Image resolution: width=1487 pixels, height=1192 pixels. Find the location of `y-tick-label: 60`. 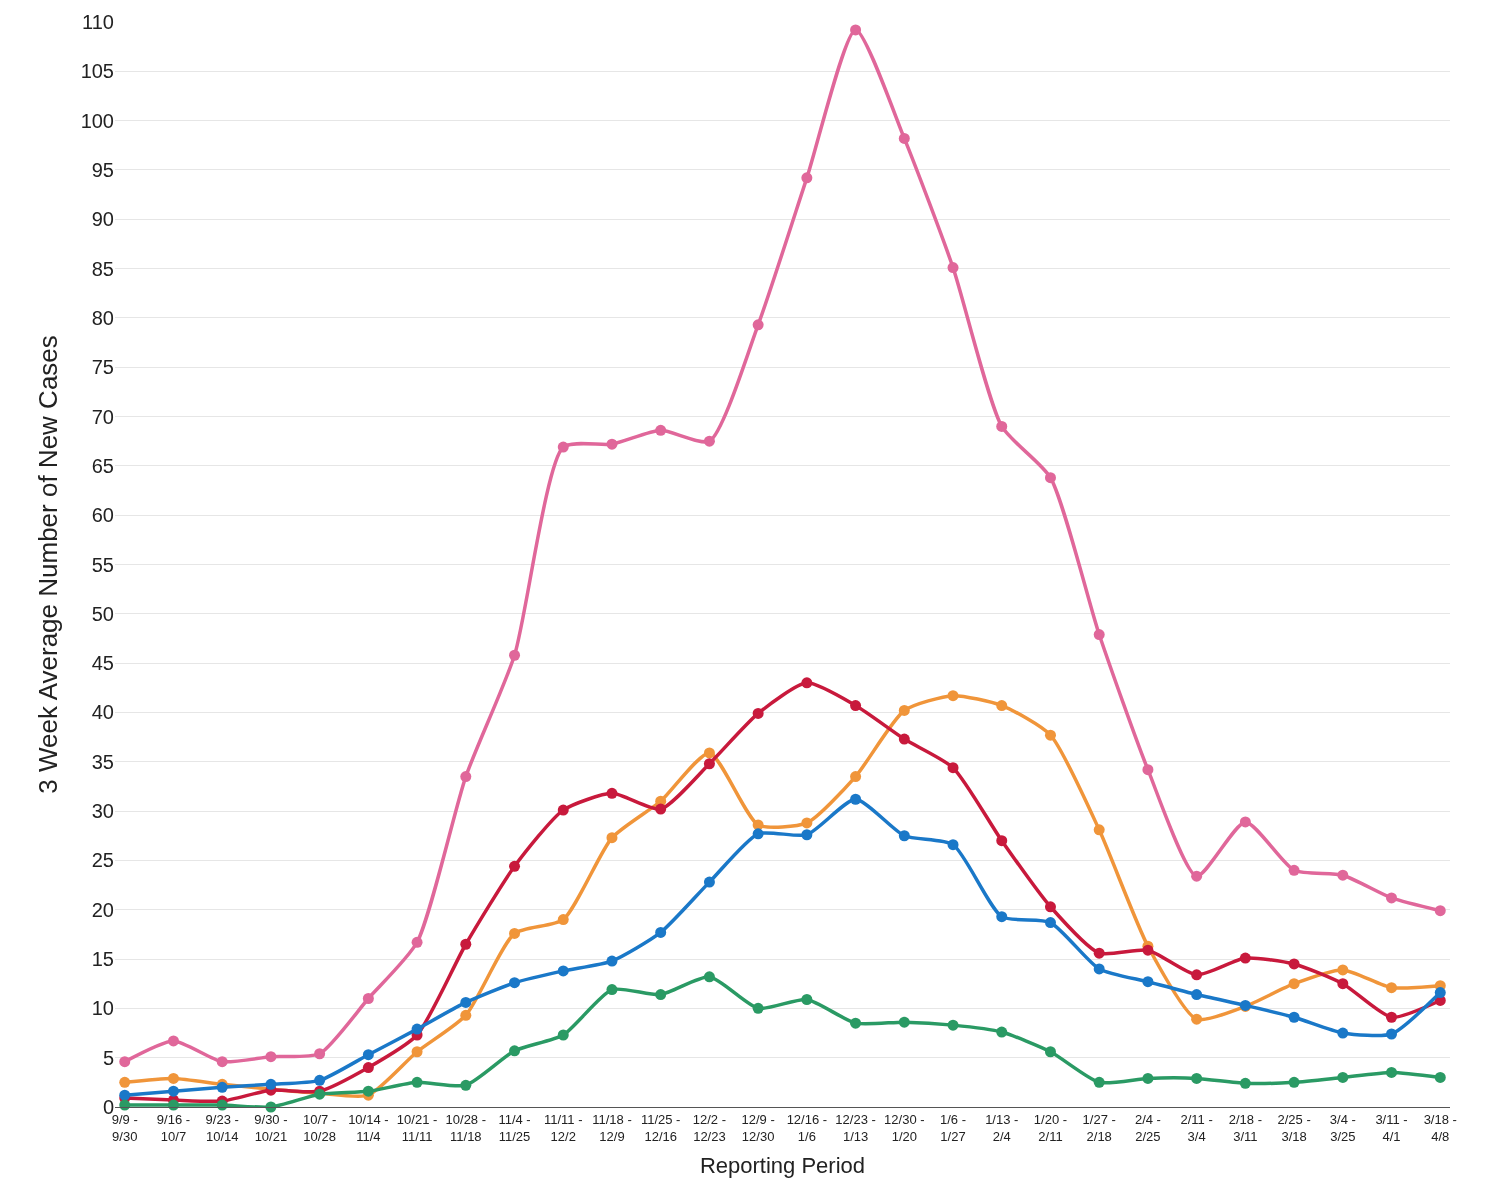

y-tick-label: 60 is located at coordinates (102, 515).